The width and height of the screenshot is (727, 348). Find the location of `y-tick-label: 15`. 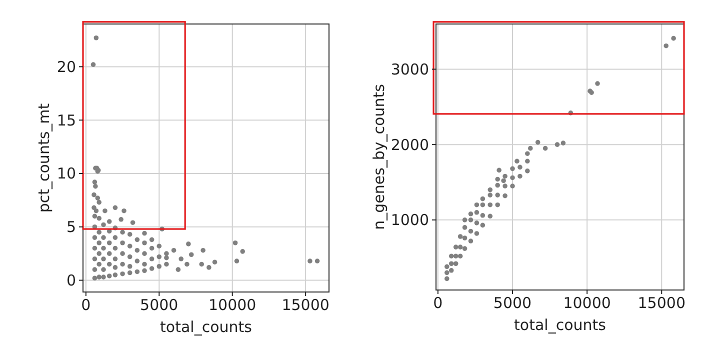

y-tick-label: 15 is located at coordinates (66, 120).